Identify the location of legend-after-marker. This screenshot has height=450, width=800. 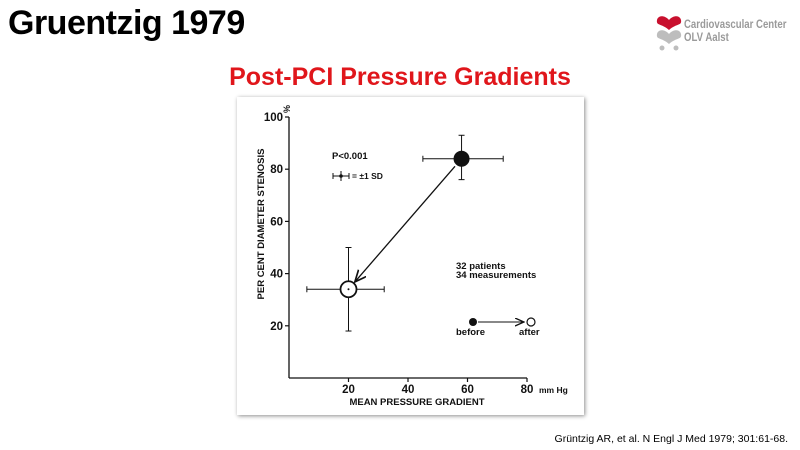
(531, 322).